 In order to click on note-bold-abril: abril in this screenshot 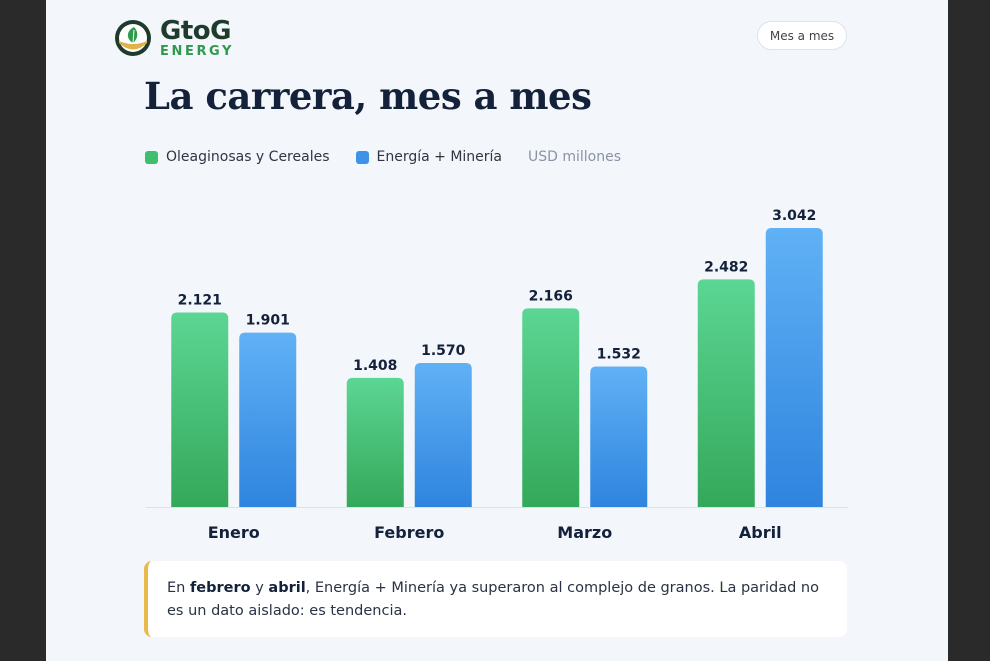, I will do `click(287, 588)`.